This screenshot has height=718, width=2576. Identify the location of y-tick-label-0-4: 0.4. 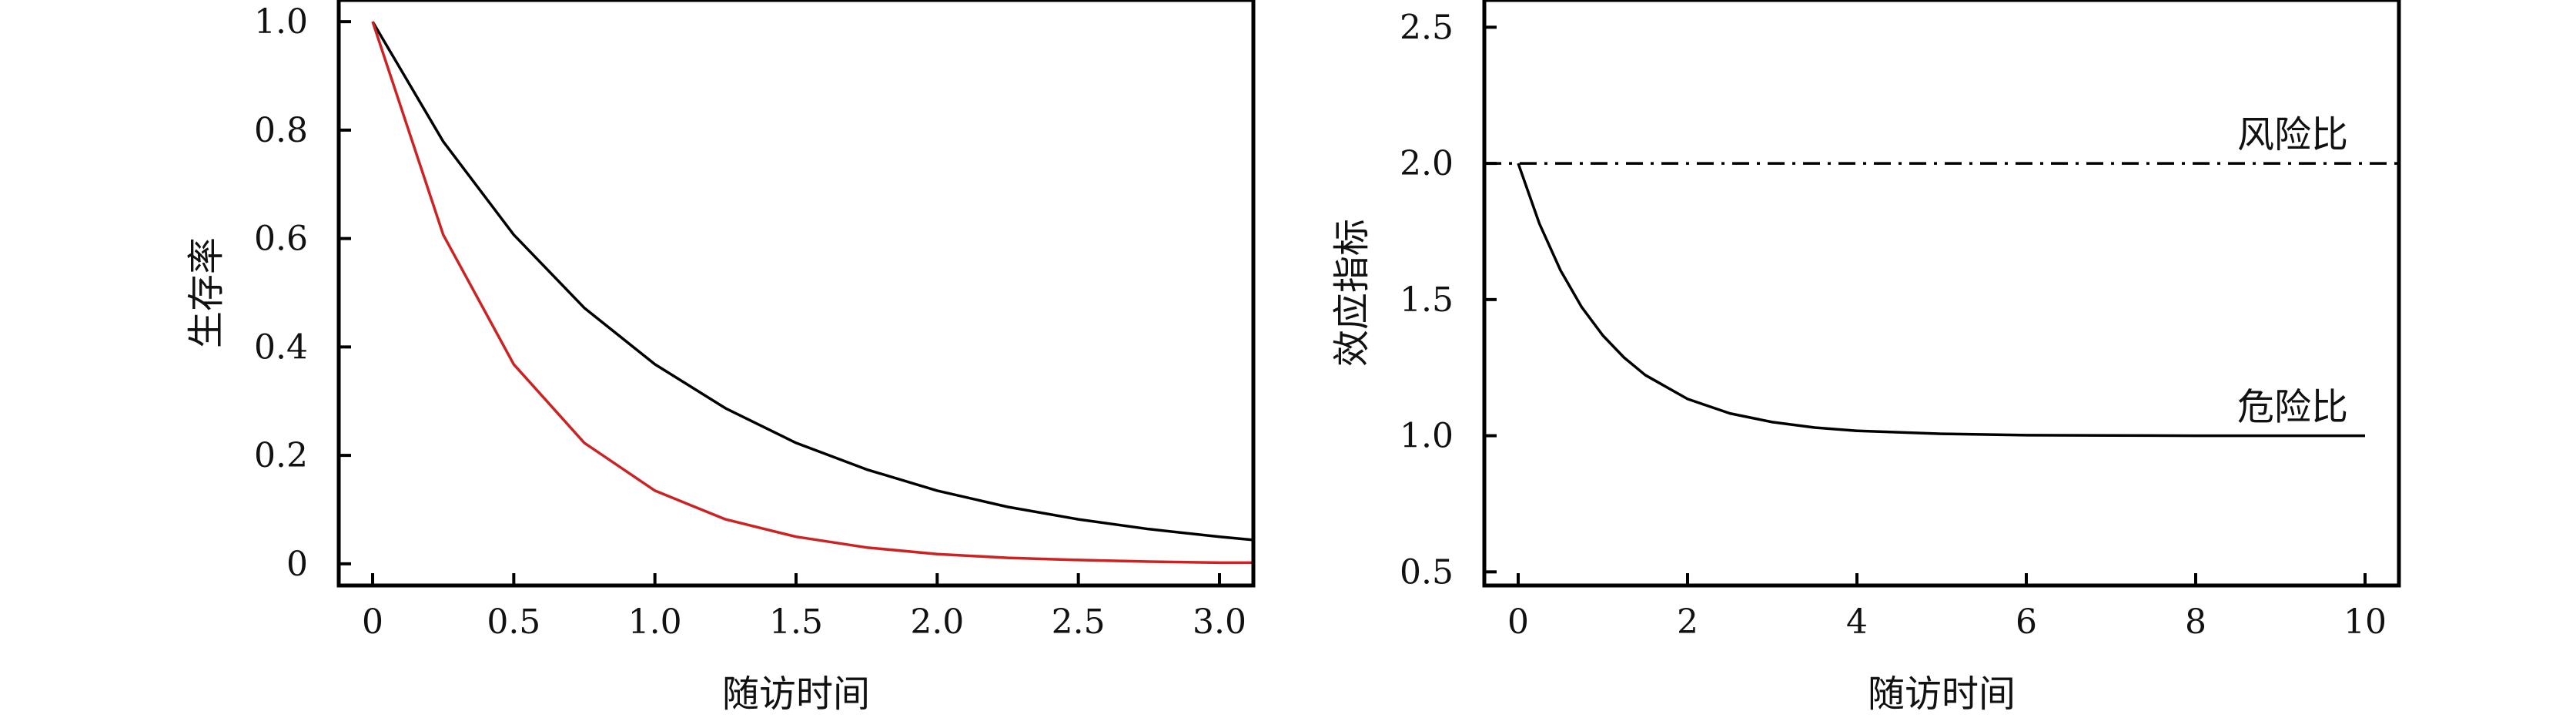
(281, 347).